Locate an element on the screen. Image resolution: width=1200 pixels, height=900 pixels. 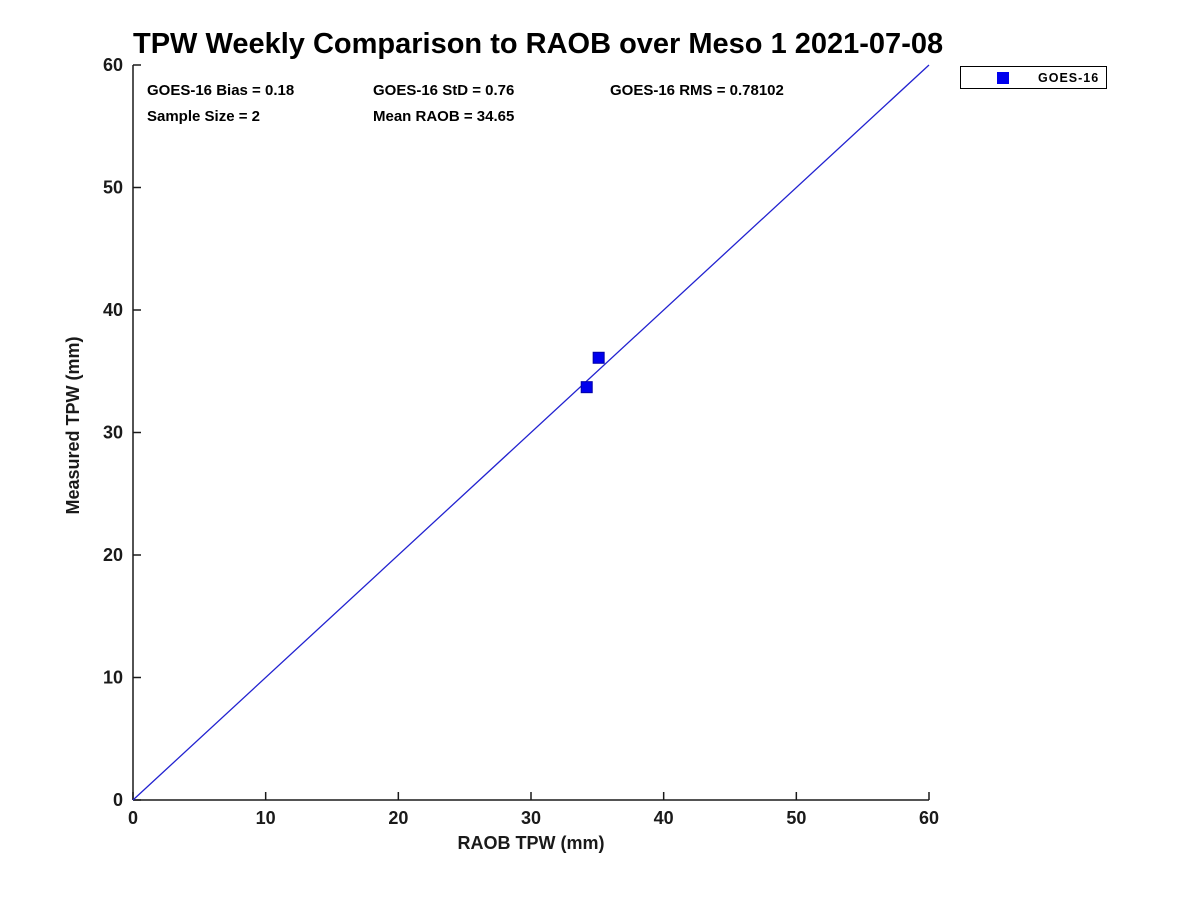
y-tick-label: 0 is located at coordinates (118, 800).